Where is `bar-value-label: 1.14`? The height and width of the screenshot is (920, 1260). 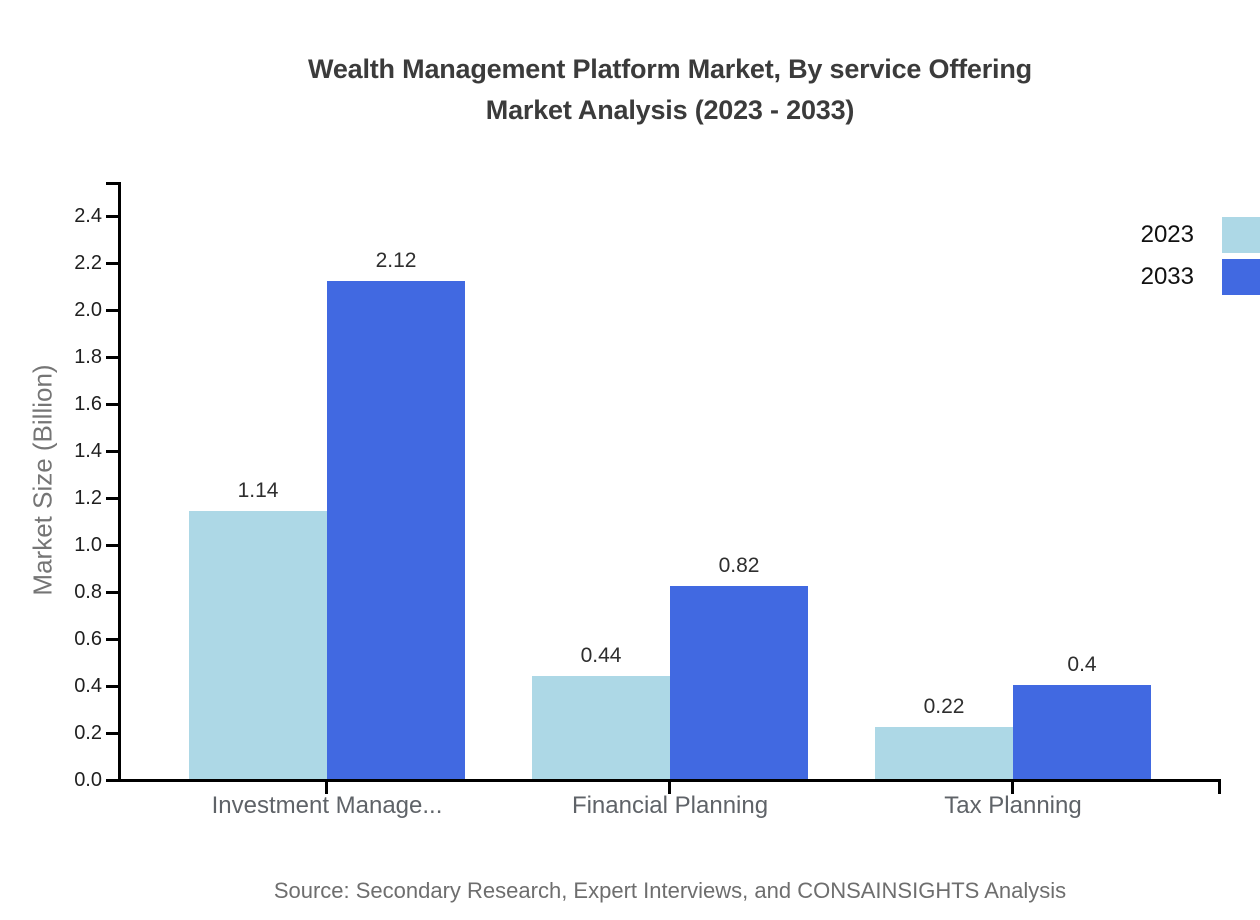
bar-value-label: 1.14 is located at coordinates (258, 490).